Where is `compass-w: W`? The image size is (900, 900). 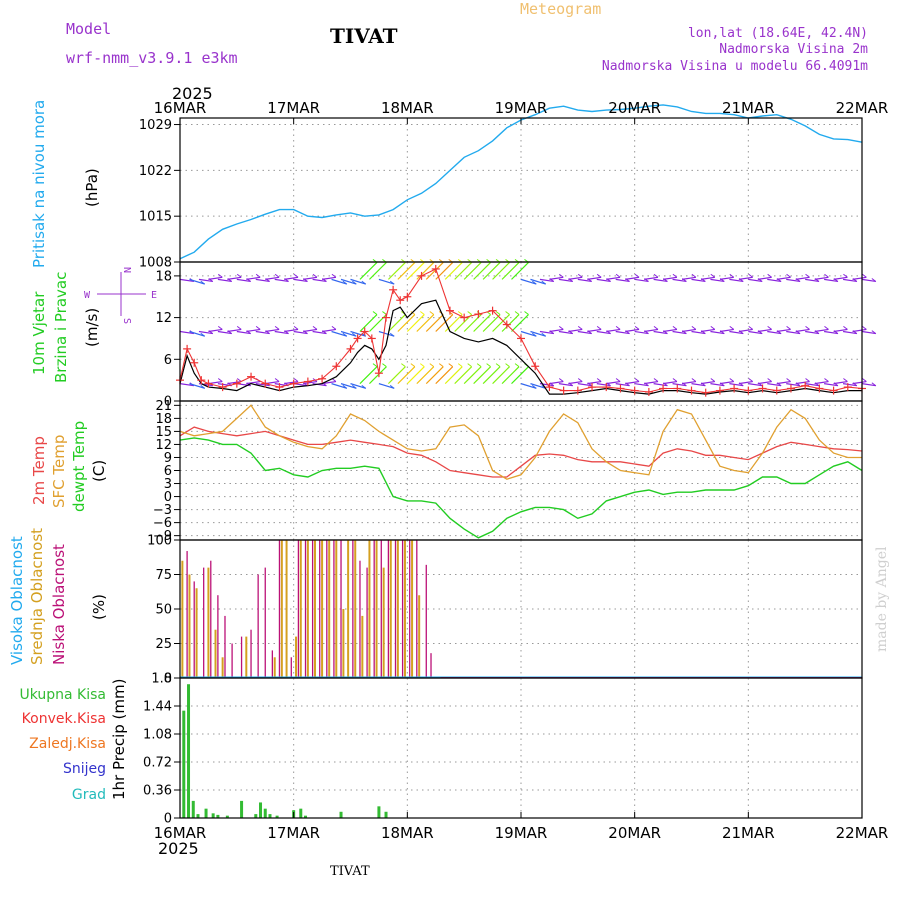 compass-w: W is located at coordinates (87, 295).